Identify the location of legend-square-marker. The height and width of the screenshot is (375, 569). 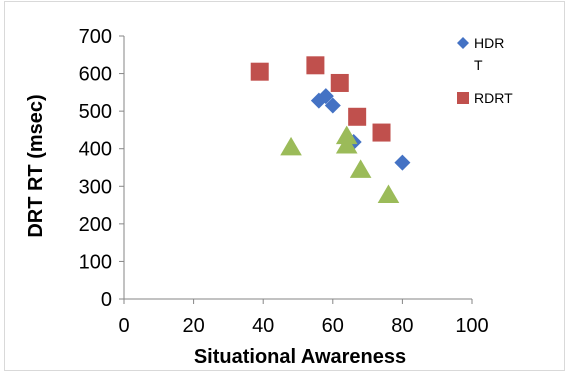
(463, 98).